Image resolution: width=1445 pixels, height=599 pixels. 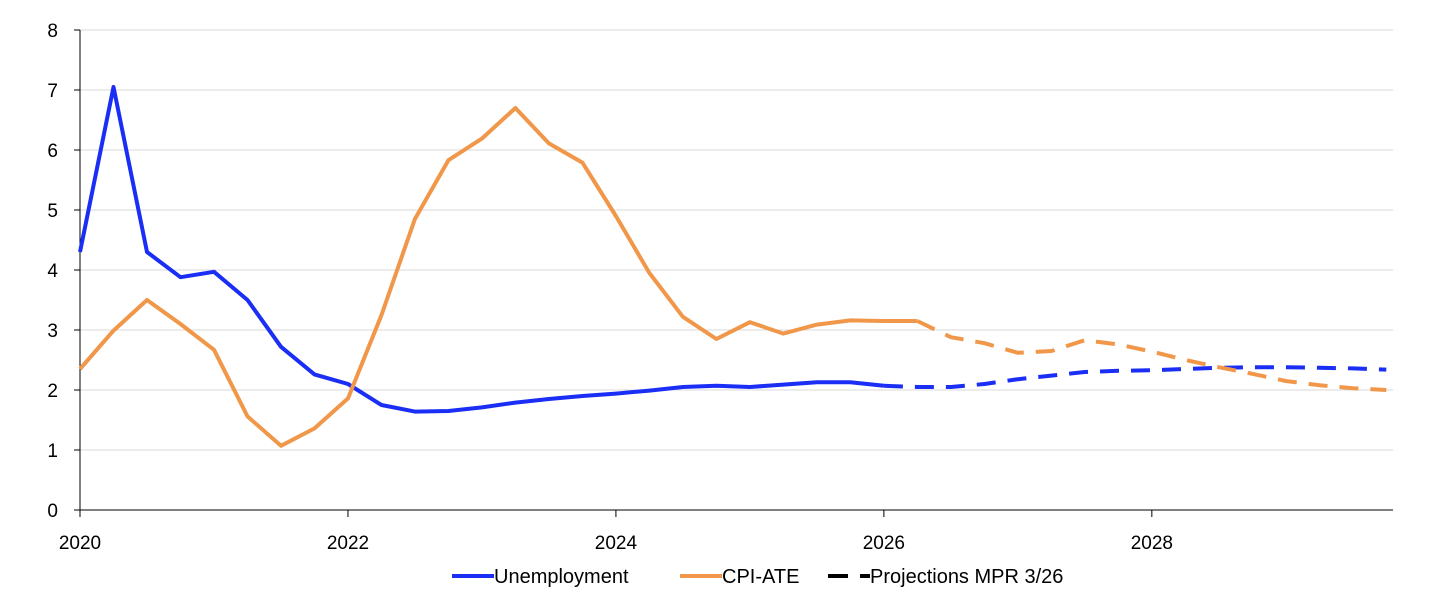 I want to click on y-tick-label: 4, so click(x=52, y=271).